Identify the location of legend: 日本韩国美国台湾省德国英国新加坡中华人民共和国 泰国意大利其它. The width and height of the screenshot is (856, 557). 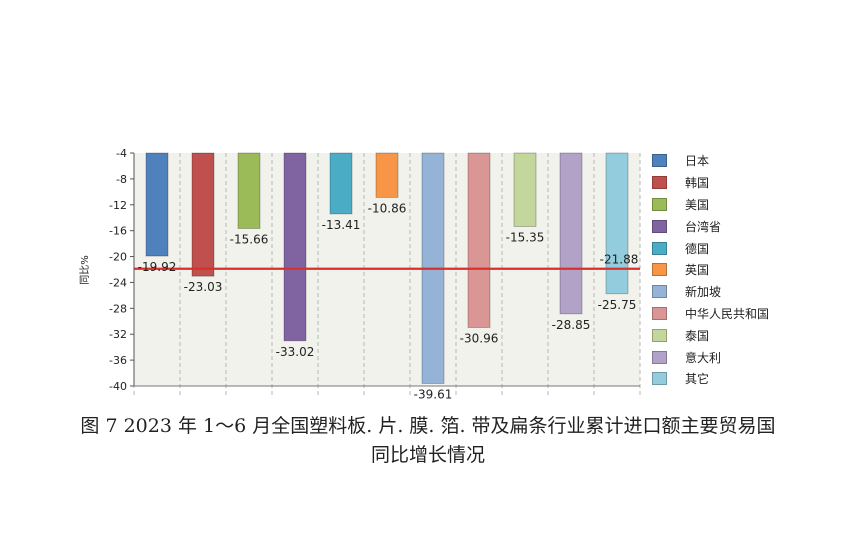
(710, 270).